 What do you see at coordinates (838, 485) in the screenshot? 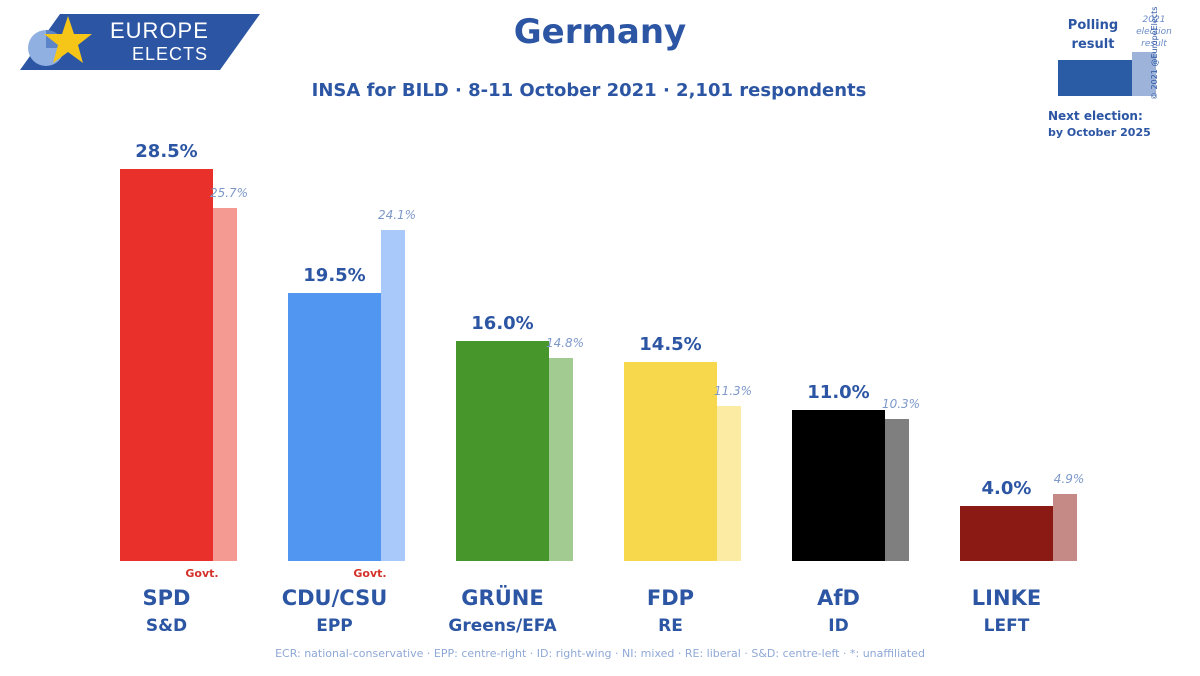
I see `bar-polling-afd` at bounding box center [838, 485].